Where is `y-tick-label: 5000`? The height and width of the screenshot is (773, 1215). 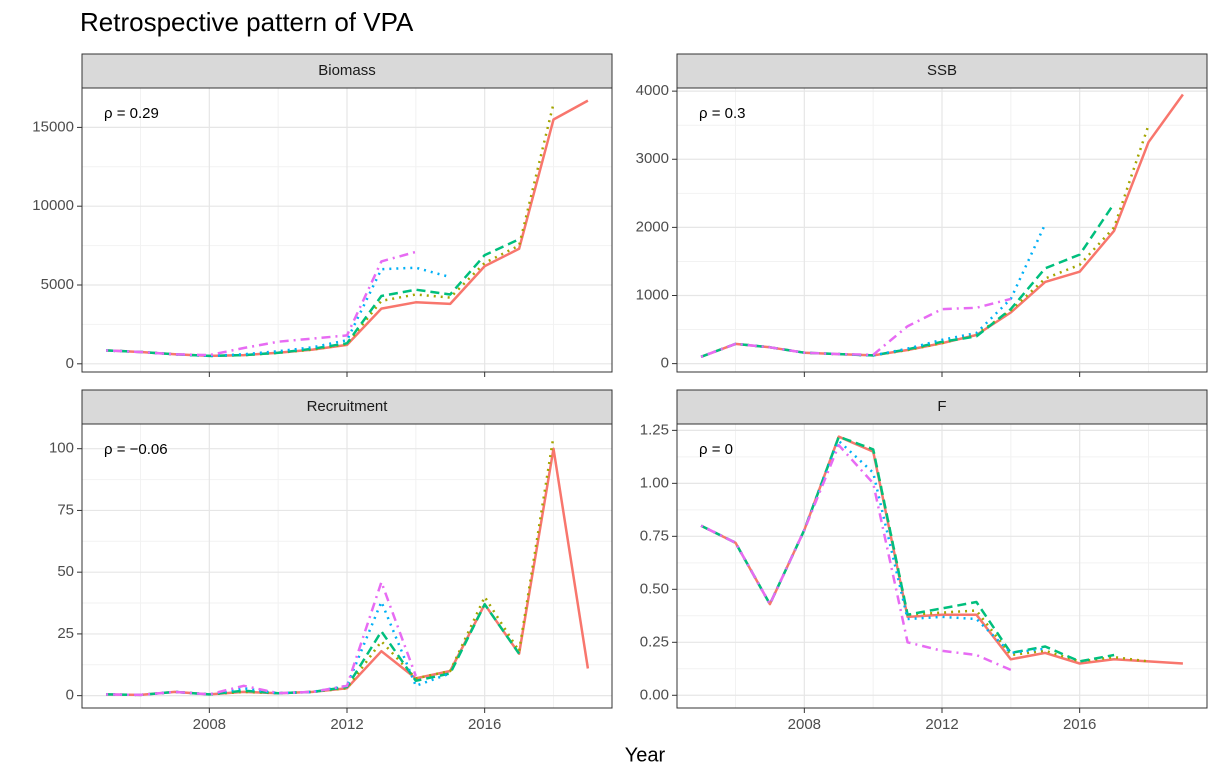 y-tick-label: 5000 is located at coordinates (57, 284).